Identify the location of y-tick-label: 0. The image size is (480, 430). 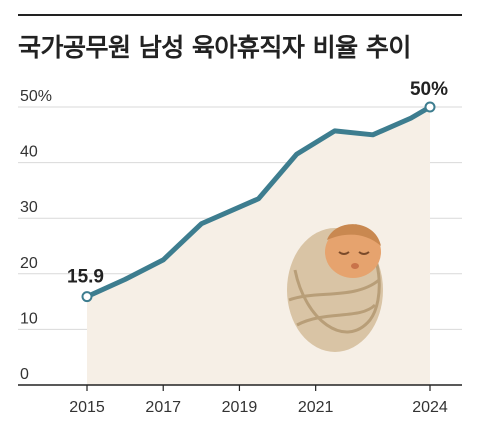
(24, 374).